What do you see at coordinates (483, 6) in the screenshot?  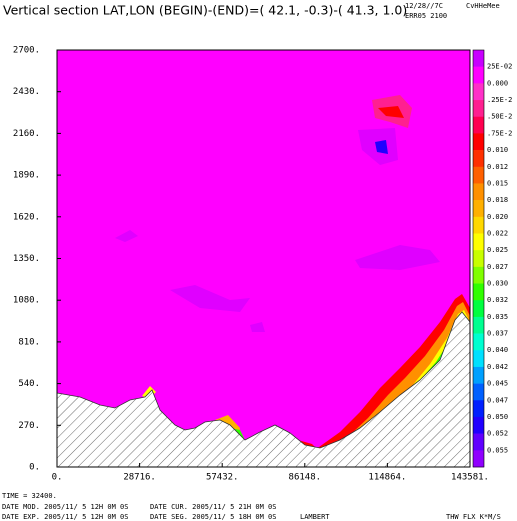 I see `run-info: CvHHeMee` at bounding box center [483, 6].